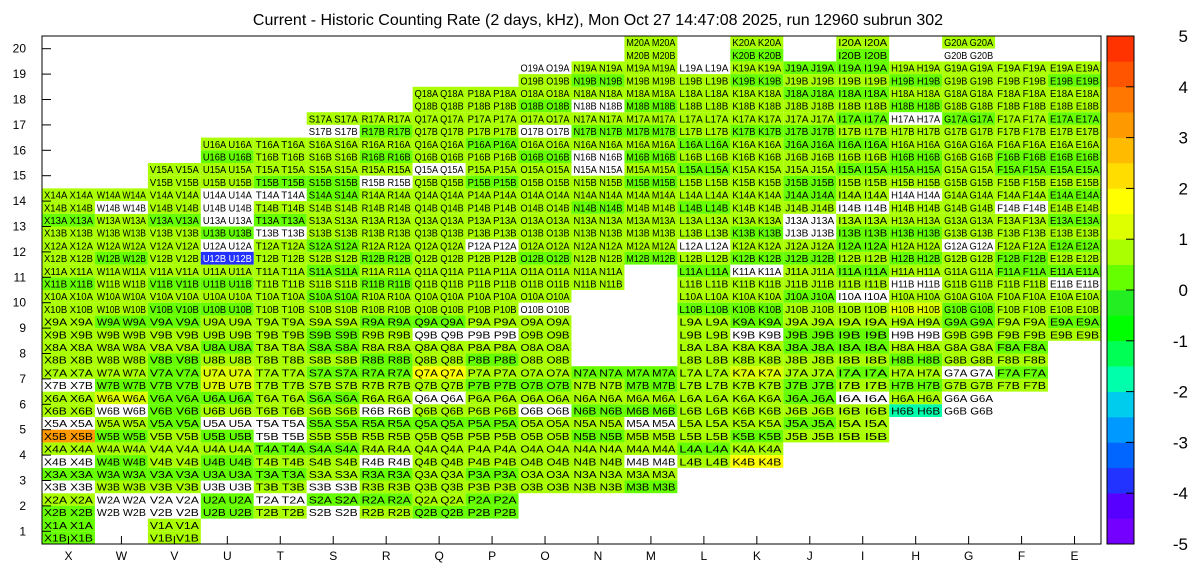 The image size is (1196, 572). I want to click on cell-label: F13B F13B, so click(1021, 234).